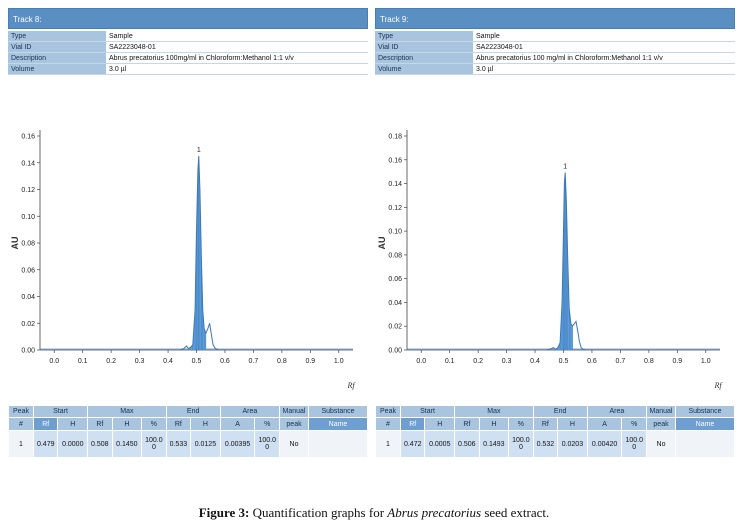  I want to click on col-max: Max, so click(494, 411).